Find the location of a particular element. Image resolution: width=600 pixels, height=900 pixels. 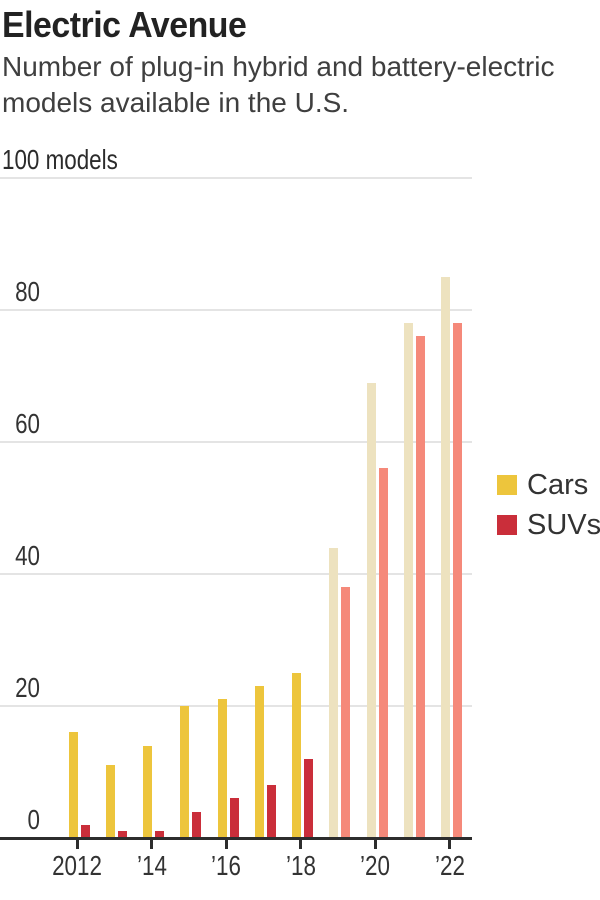

bar-suvs-2020 is located at coordinates (383, 653).